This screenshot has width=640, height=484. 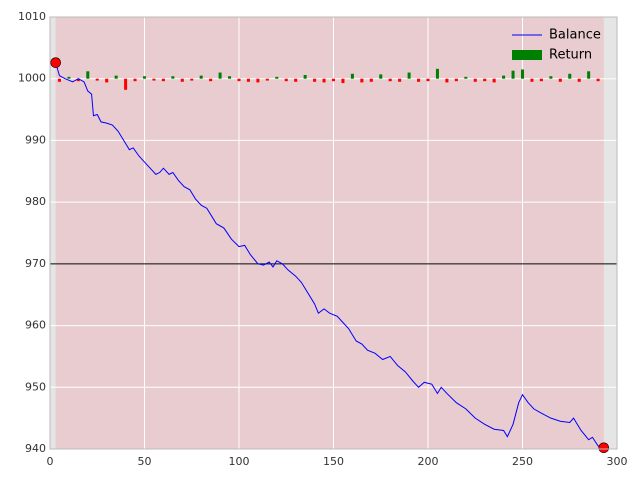 What do you see at coordinates (35, 139) in the screenshot?
I see `y-tick-label: 990` at bounding box center [35, 139].